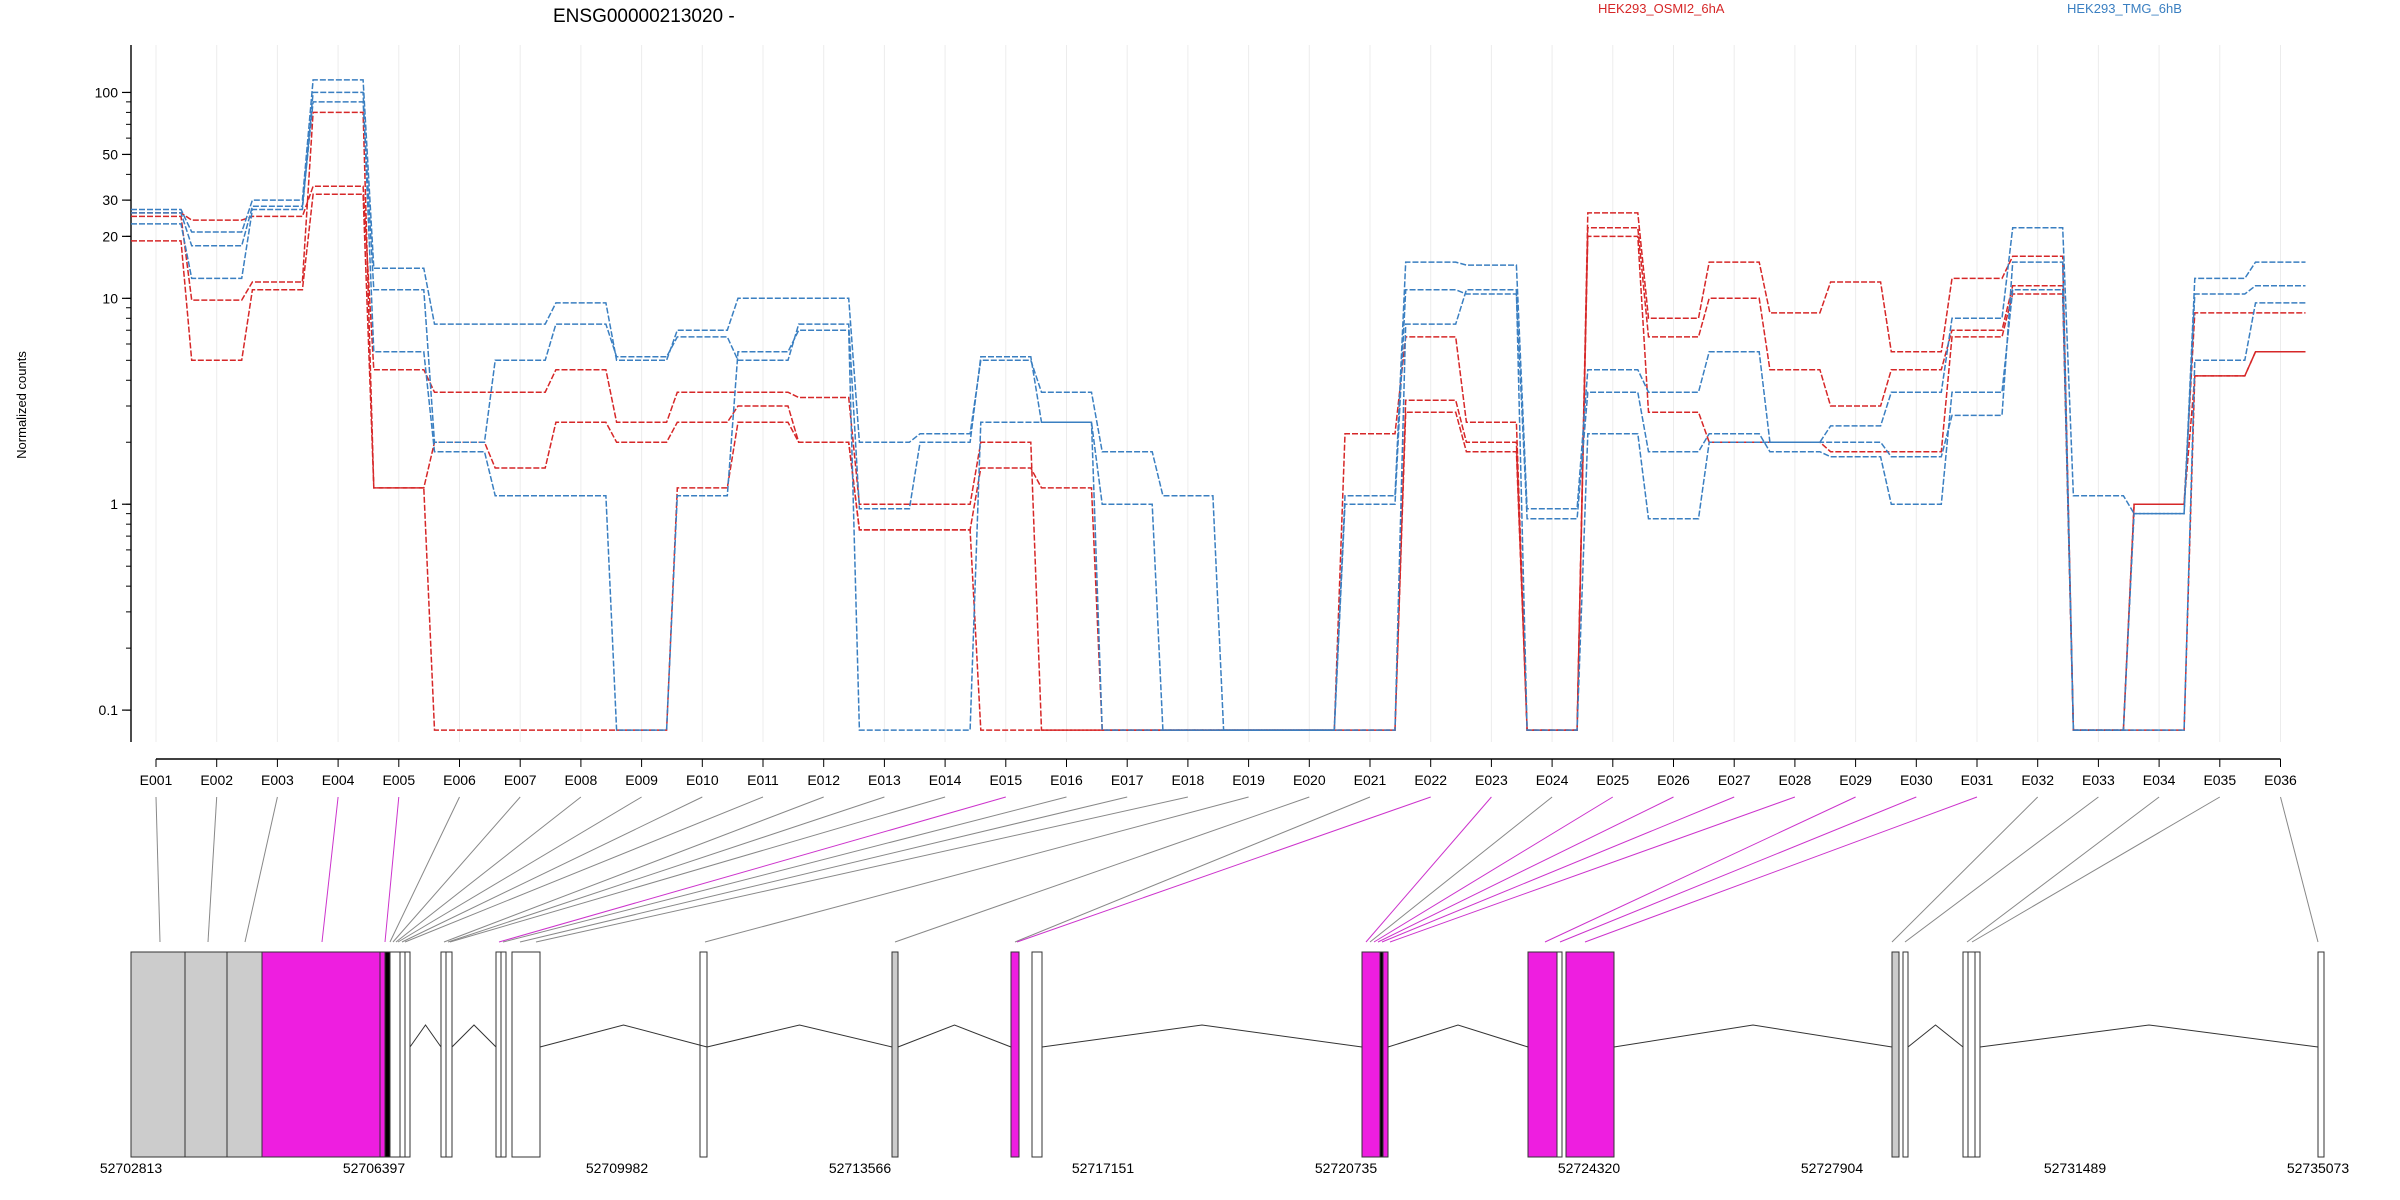  Describe the element at coordinates (131, 1168) in the screenshot. I see `genomic-coordinate-label: 52702813` at that location.